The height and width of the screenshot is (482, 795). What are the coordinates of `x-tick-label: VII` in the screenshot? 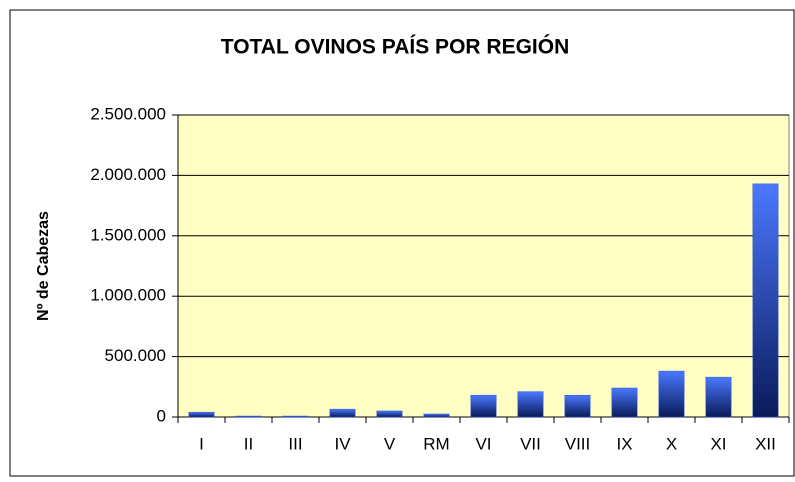 It's located at (530, 443).